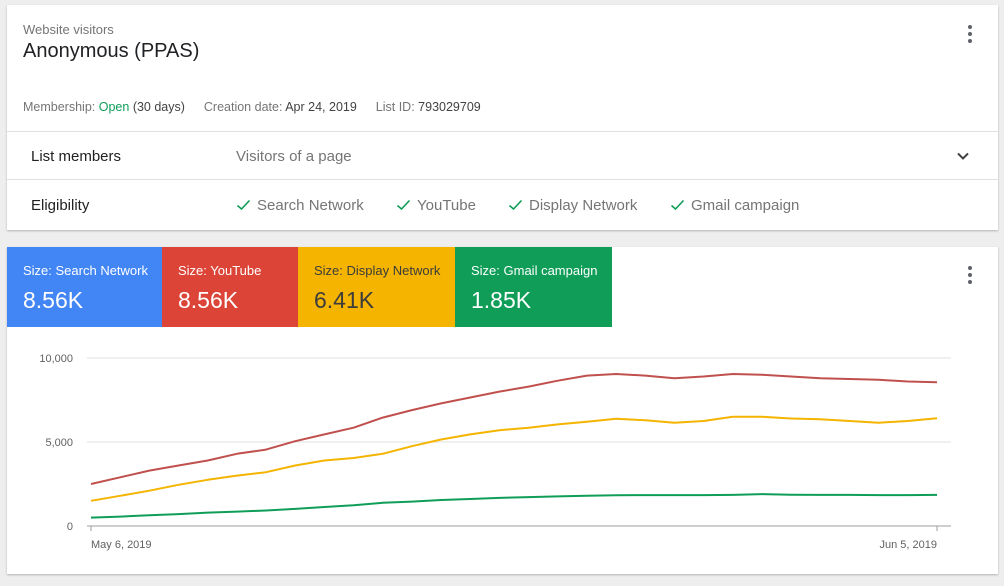 The image size is (1004, 586). I want to click on eligibility-label: Eligibility, so click(60, 205).